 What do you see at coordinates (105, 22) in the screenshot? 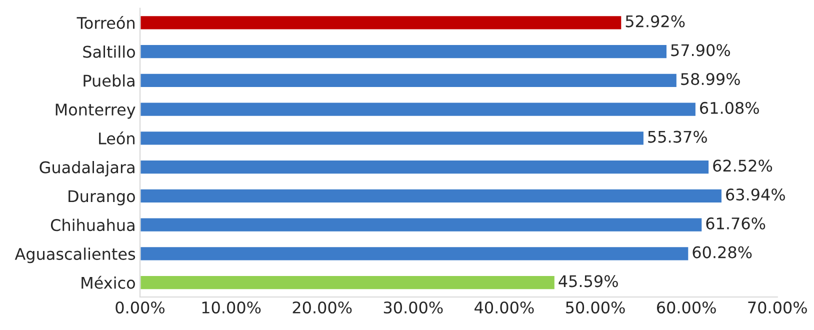
I see `y-tick-label: Torreón` at bounding box center [105, 22].